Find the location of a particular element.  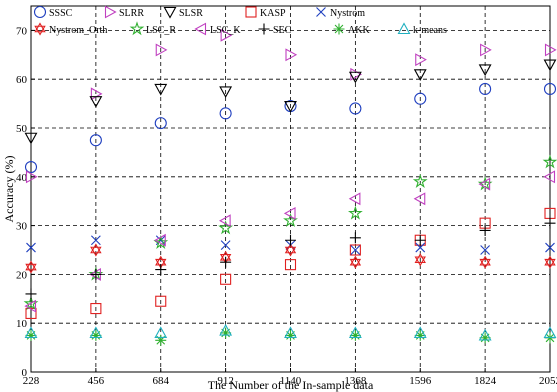

legend-marker-akk is located at coordinates (339, 29).